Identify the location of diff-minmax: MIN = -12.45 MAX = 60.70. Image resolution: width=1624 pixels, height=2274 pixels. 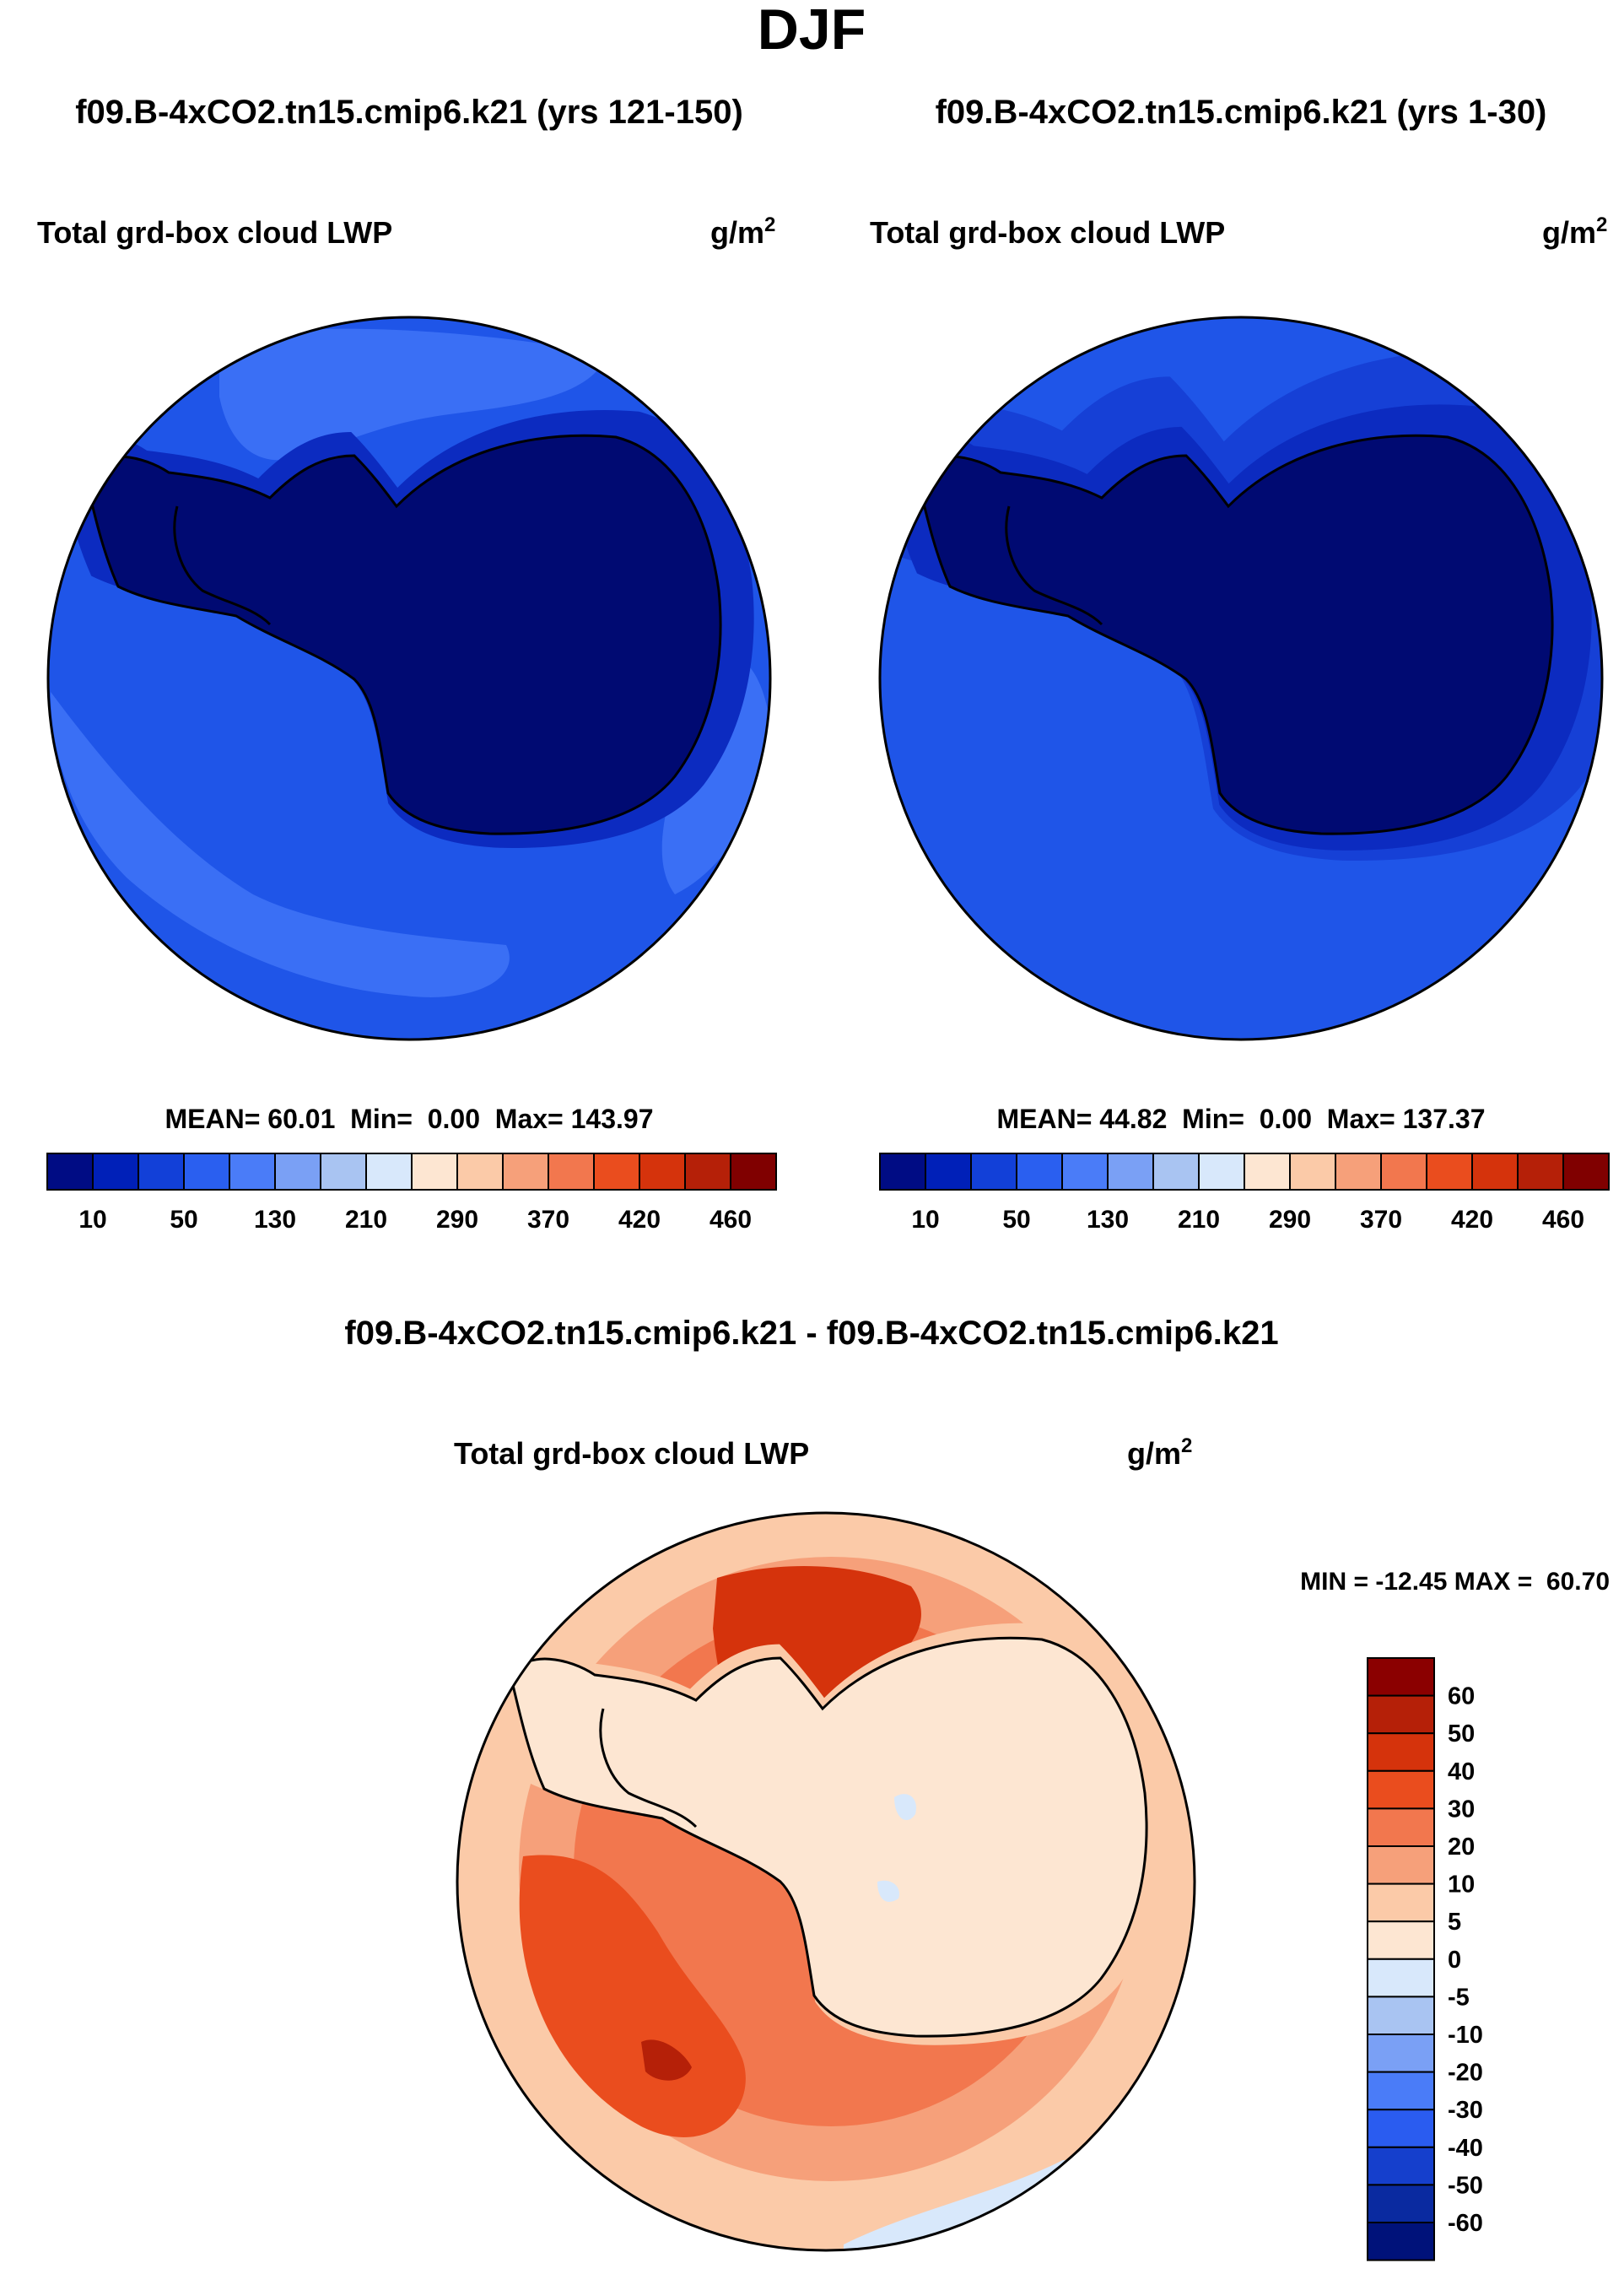
(1455, 1582).